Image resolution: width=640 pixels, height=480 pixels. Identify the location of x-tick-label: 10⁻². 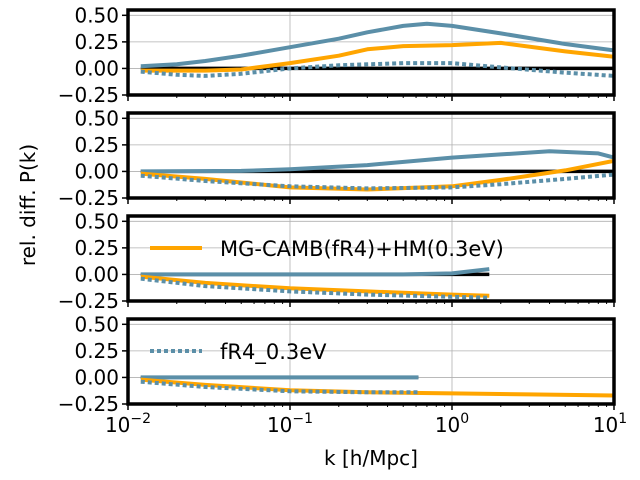
(128, 424).